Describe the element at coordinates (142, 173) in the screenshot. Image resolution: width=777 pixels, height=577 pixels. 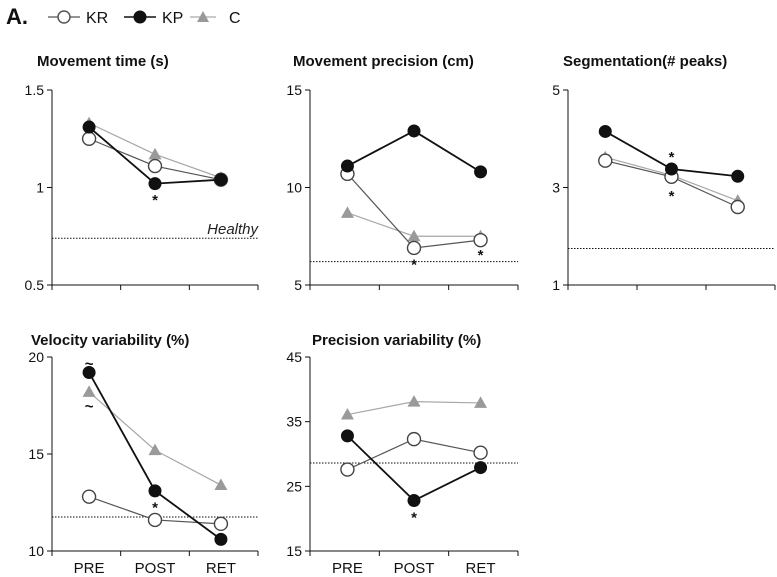
I see `panel-movement-time: Movement time (s) 0.5 1 1.5 Healthy *` at that location.